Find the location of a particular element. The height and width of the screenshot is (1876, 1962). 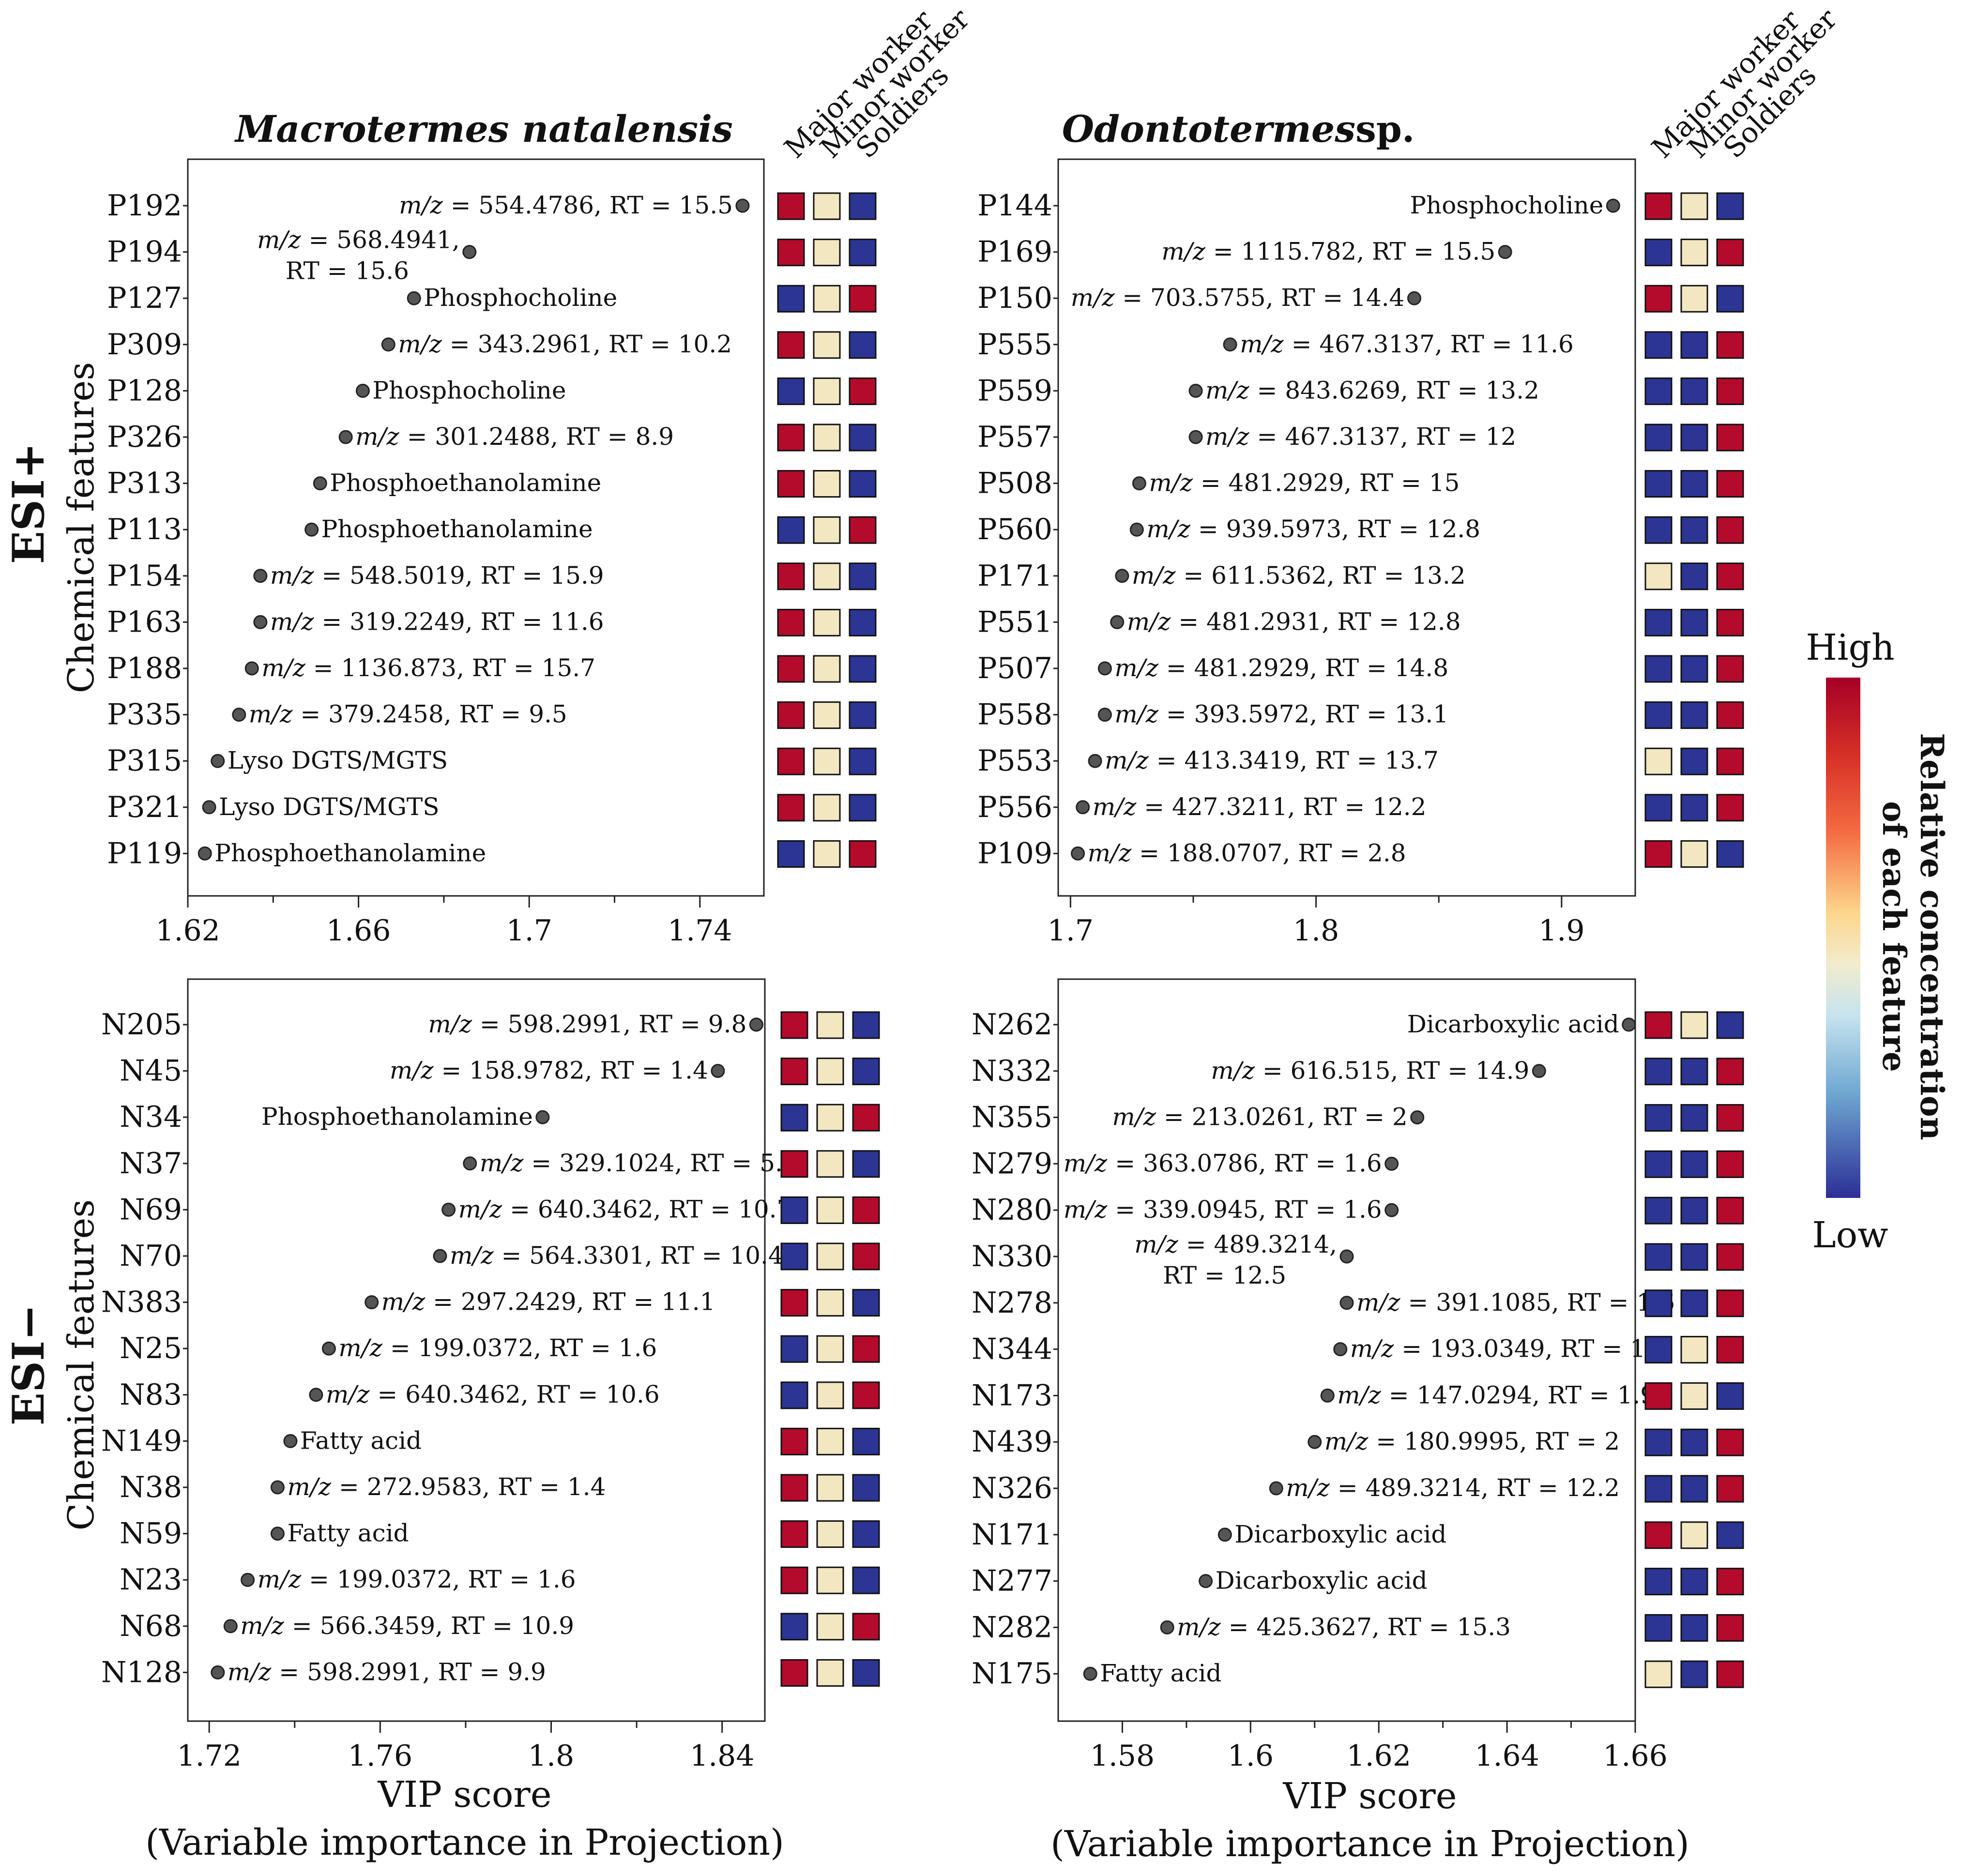

feature-annotation: m/z = 180.9995, RT = 2 is located at coordinates (1472, 1441).